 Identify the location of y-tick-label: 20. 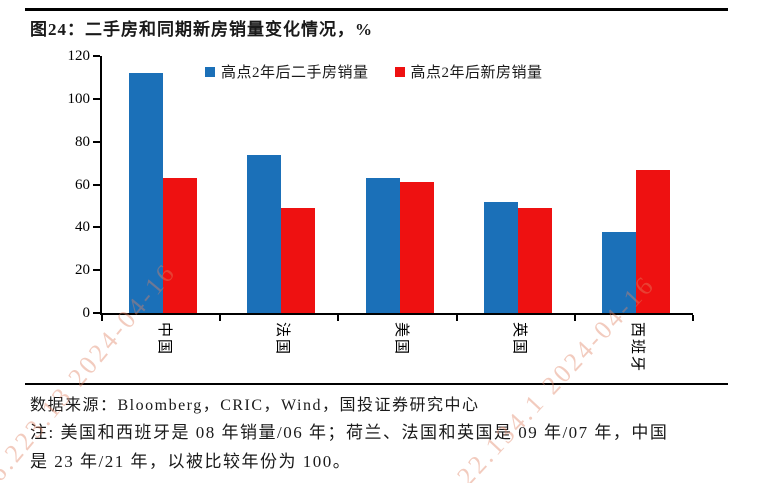
(82, 270).